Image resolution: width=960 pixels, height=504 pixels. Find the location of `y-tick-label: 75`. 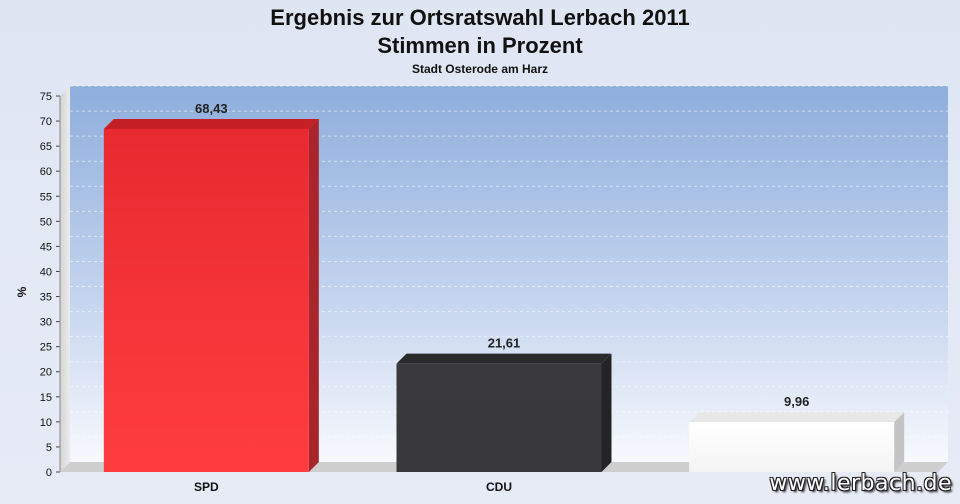

y-tick-label: 75 is located at coordinates (46, 97).